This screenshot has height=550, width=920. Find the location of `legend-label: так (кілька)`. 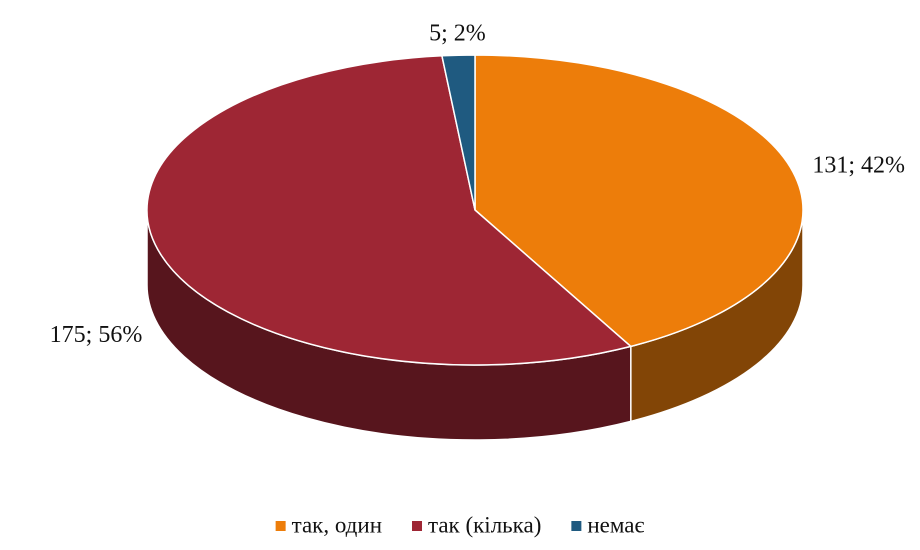

legend-label: так (кілька) is located at coordinates (484, 524).